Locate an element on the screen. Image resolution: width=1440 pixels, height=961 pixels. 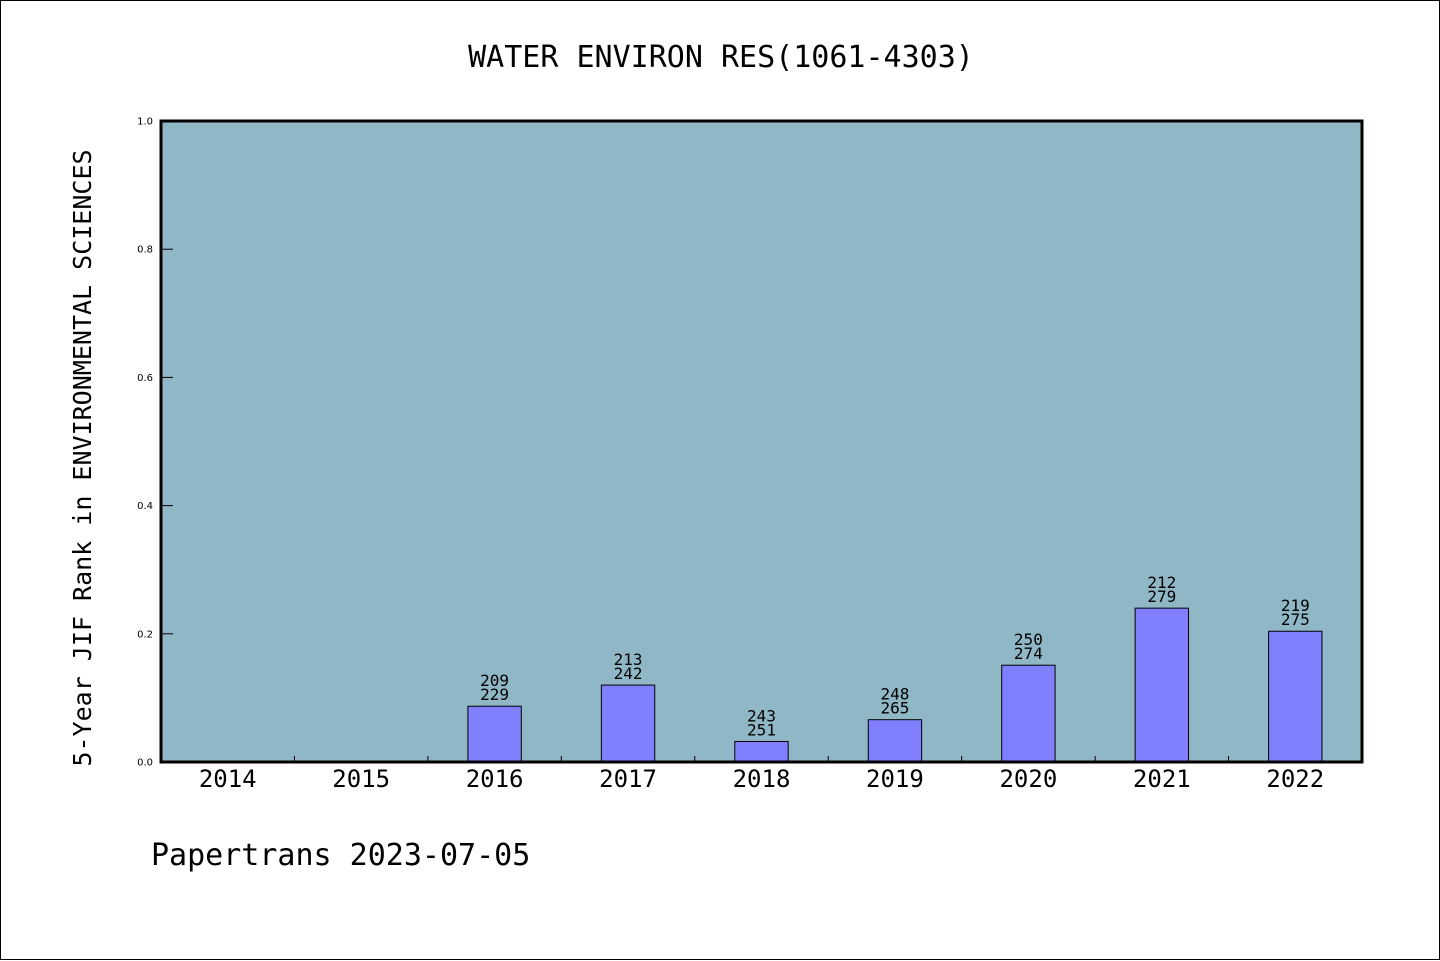
bar-label-rank: 213 is located at coordinates (628, 659).